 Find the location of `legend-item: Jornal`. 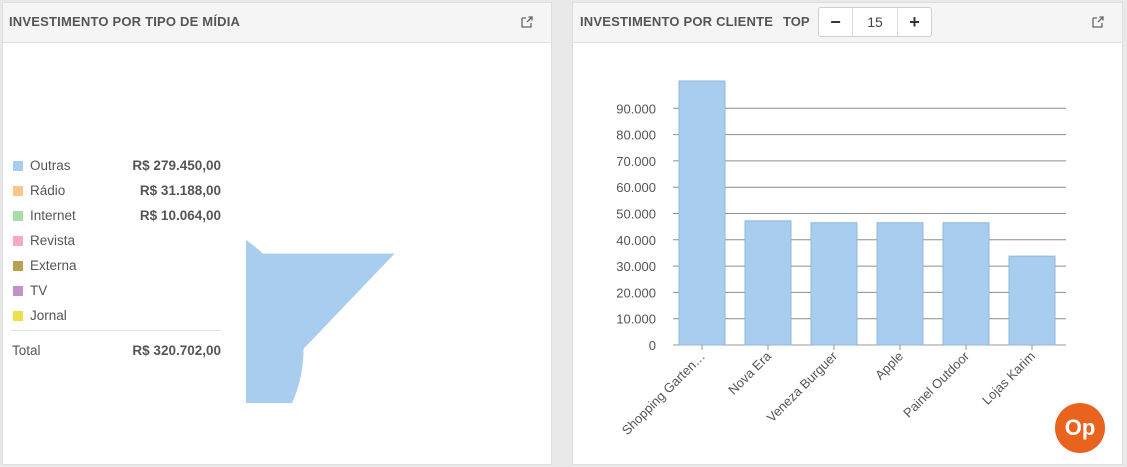

legend-item: Jornal is located at coordinates (116, 317).